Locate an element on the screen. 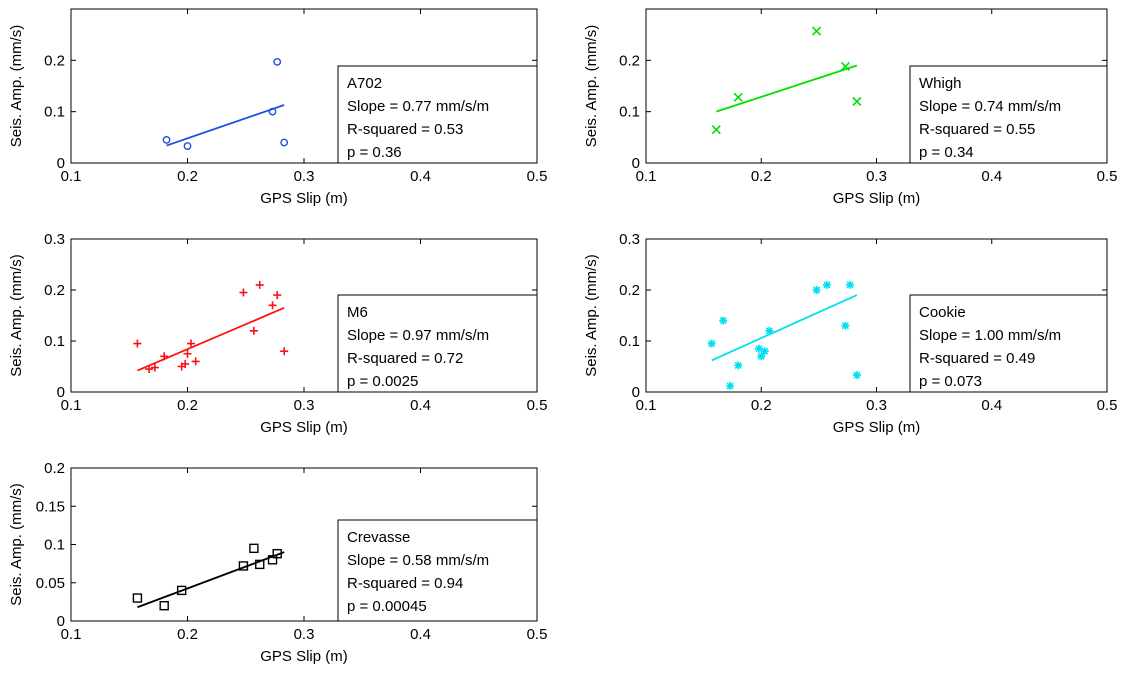 The image size is (1122, 673). legend-stat-line: R-squared = 0.55 is located at coordinates (977, 129).